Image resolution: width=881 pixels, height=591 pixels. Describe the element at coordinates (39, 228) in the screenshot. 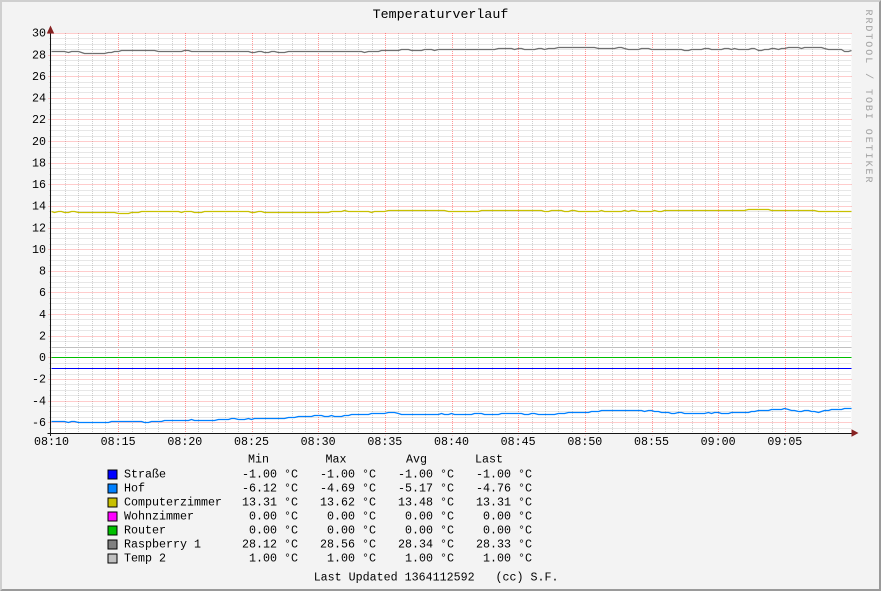

I see `svg-text: 12` at that location.